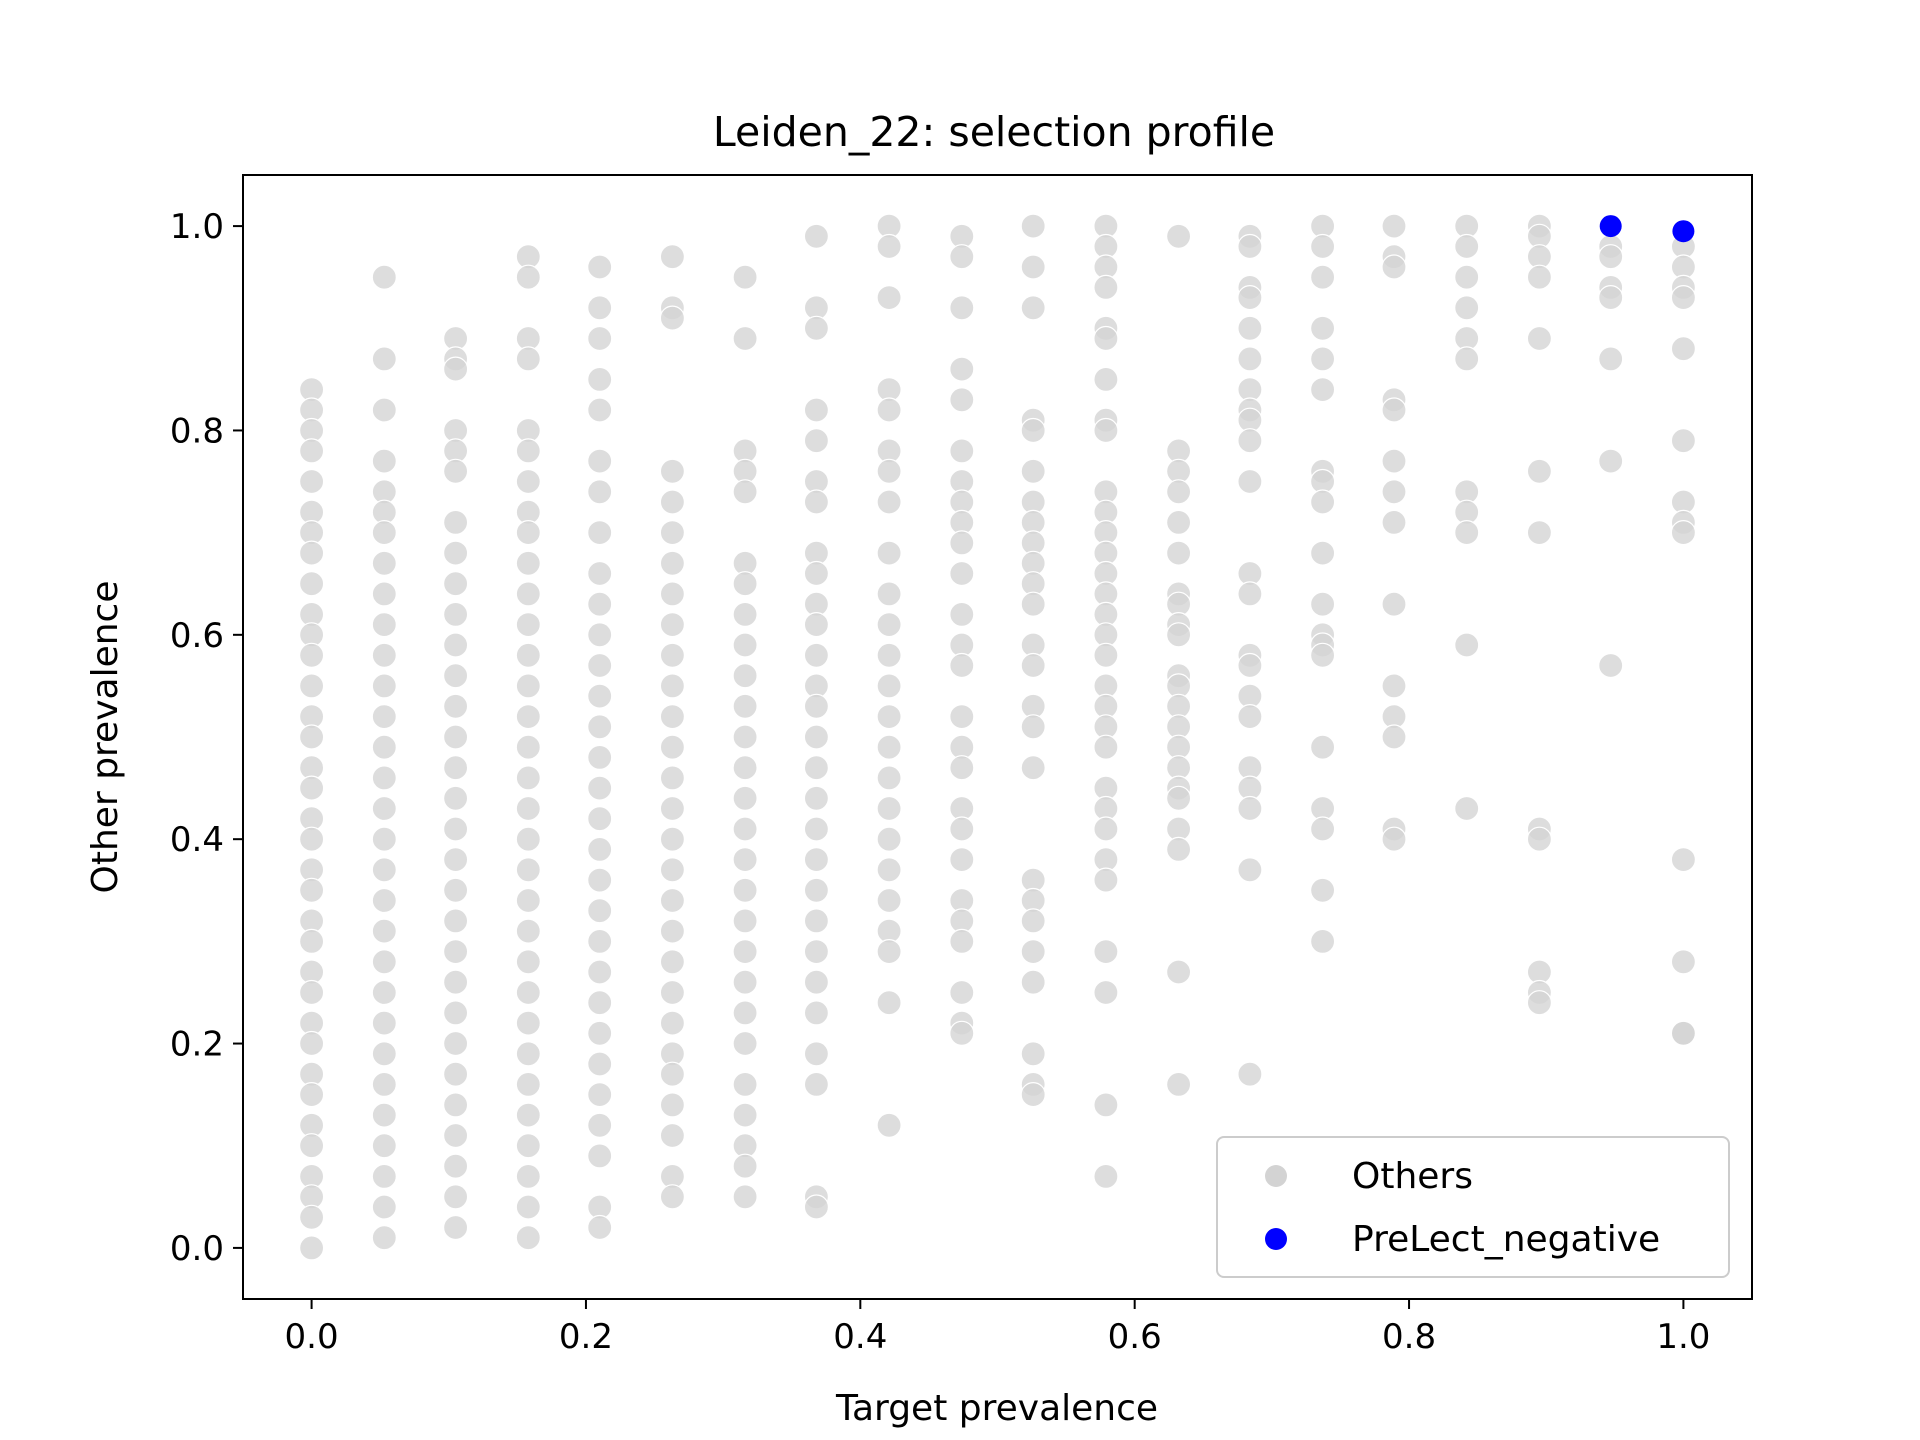 Image resolution: width=1920 pixels, height=1440 pixels. Describe the element at coordinates (197, 1249) in the screenshot. I see `y-tick-label: 0.0` at that location.